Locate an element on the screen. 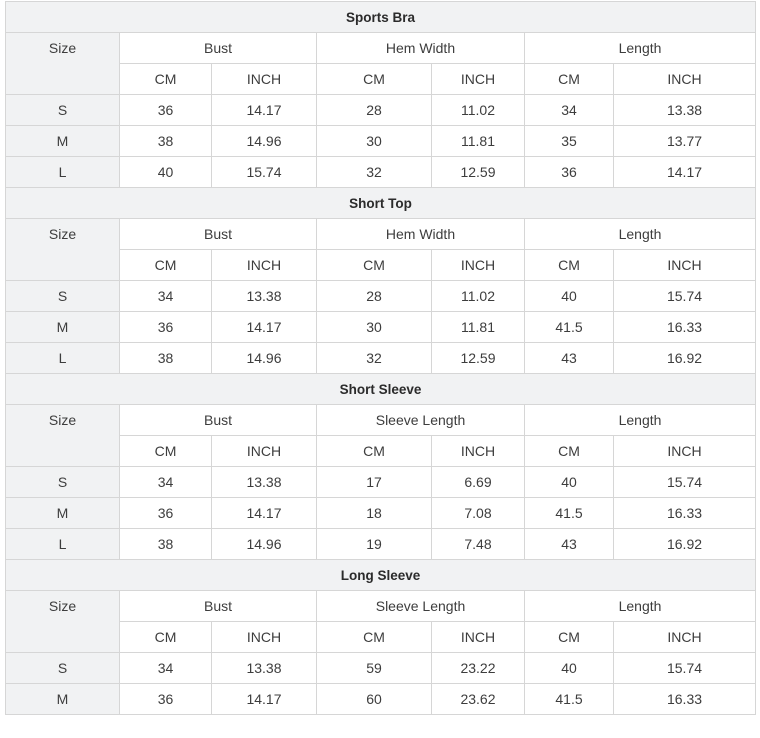 The height and width of the screenshot is (738, 760). measurement-cell: 32 is located at coordinates (374, 172).